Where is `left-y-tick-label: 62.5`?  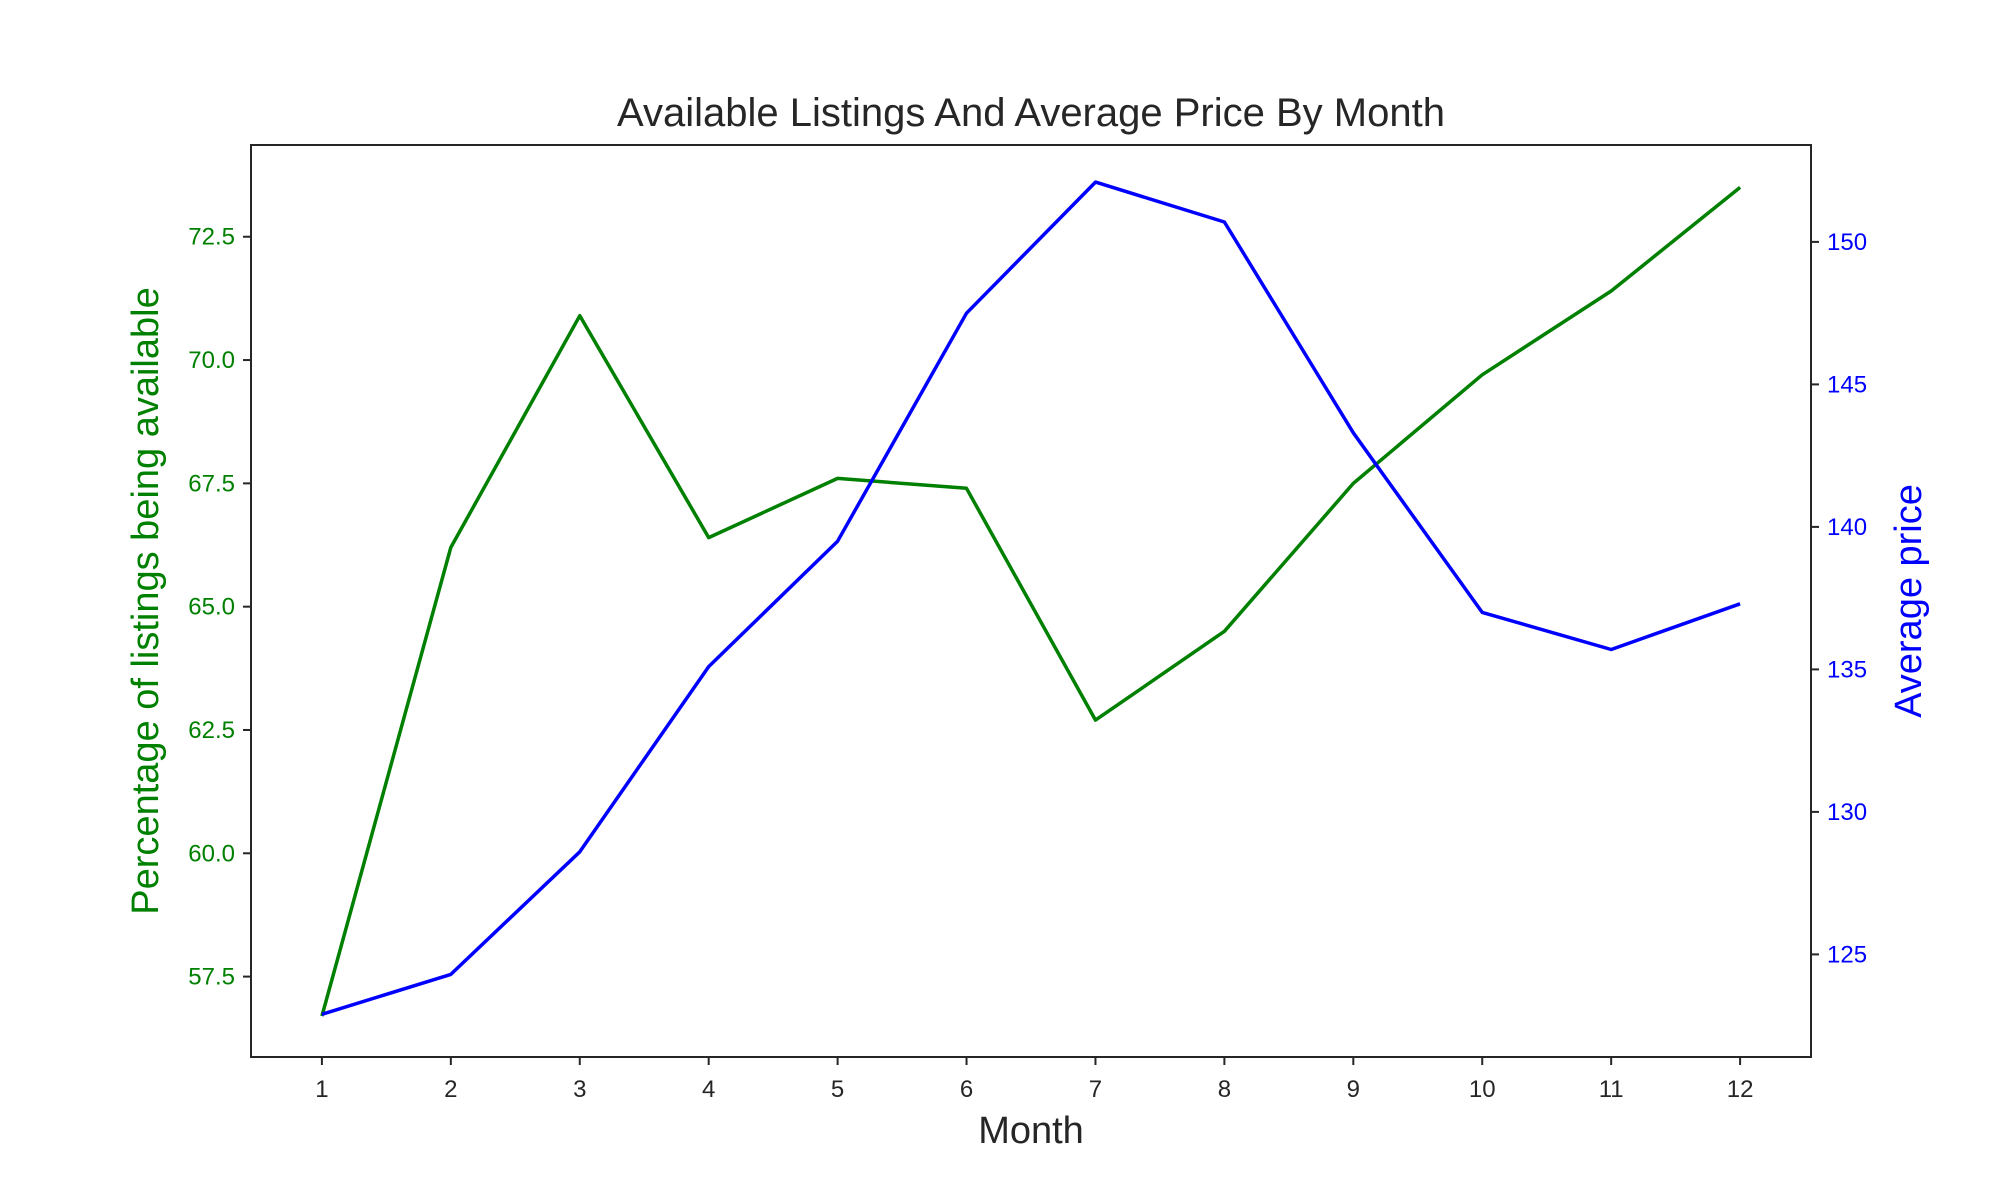
left-y-tick-label: 62.5 is located at coordinates (211, 730).